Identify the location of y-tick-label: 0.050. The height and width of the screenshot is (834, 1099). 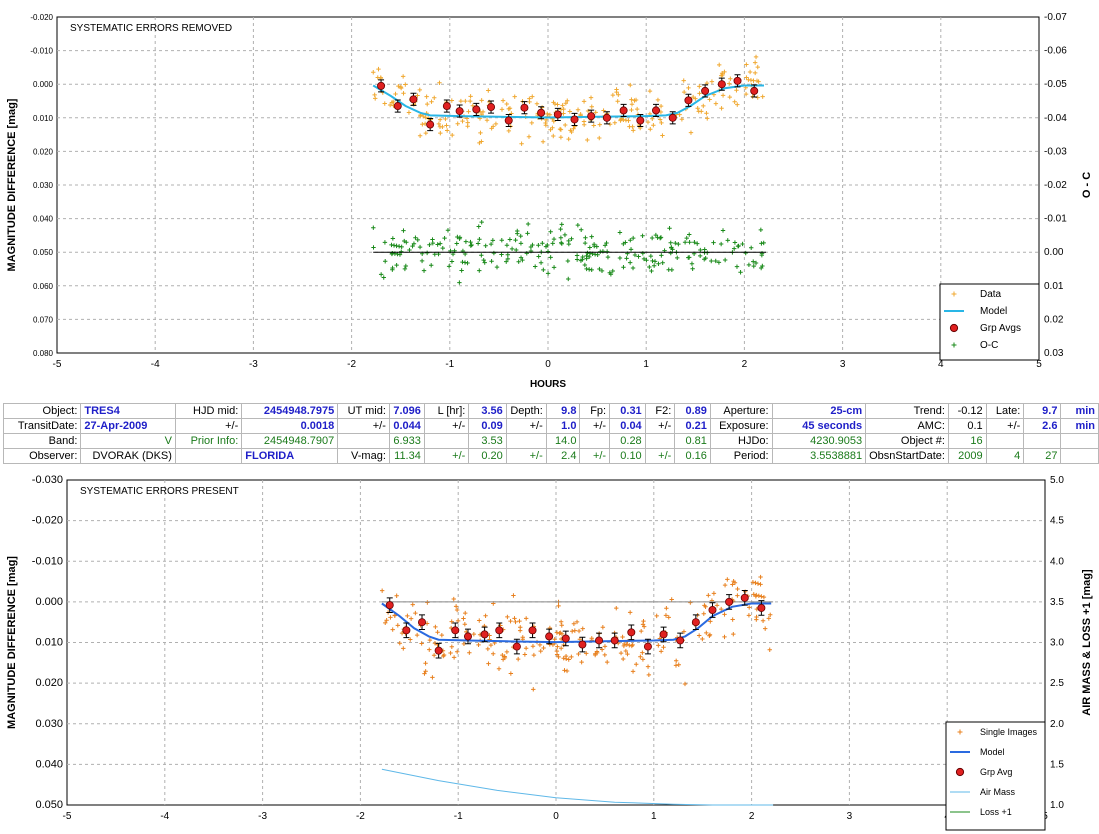
(43, 252).